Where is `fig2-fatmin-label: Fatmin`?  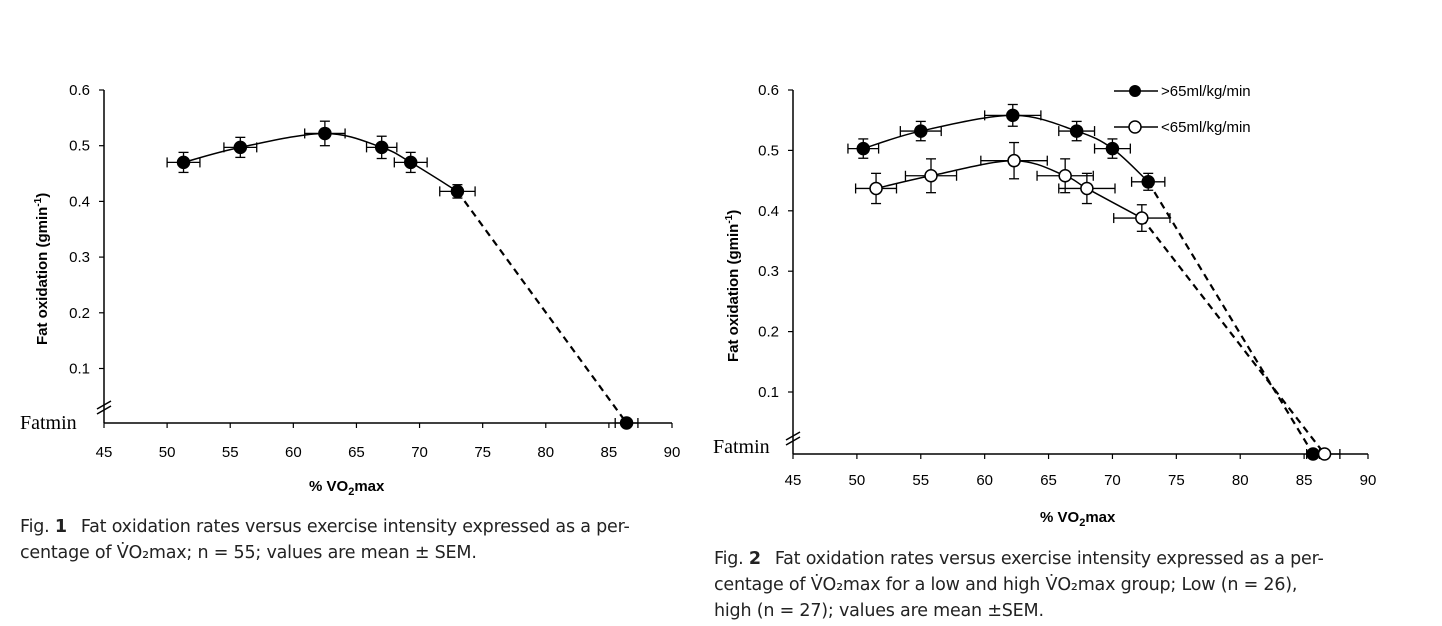 fig2-fatmin-label: Fatmin is located at coordinates (741, 447).